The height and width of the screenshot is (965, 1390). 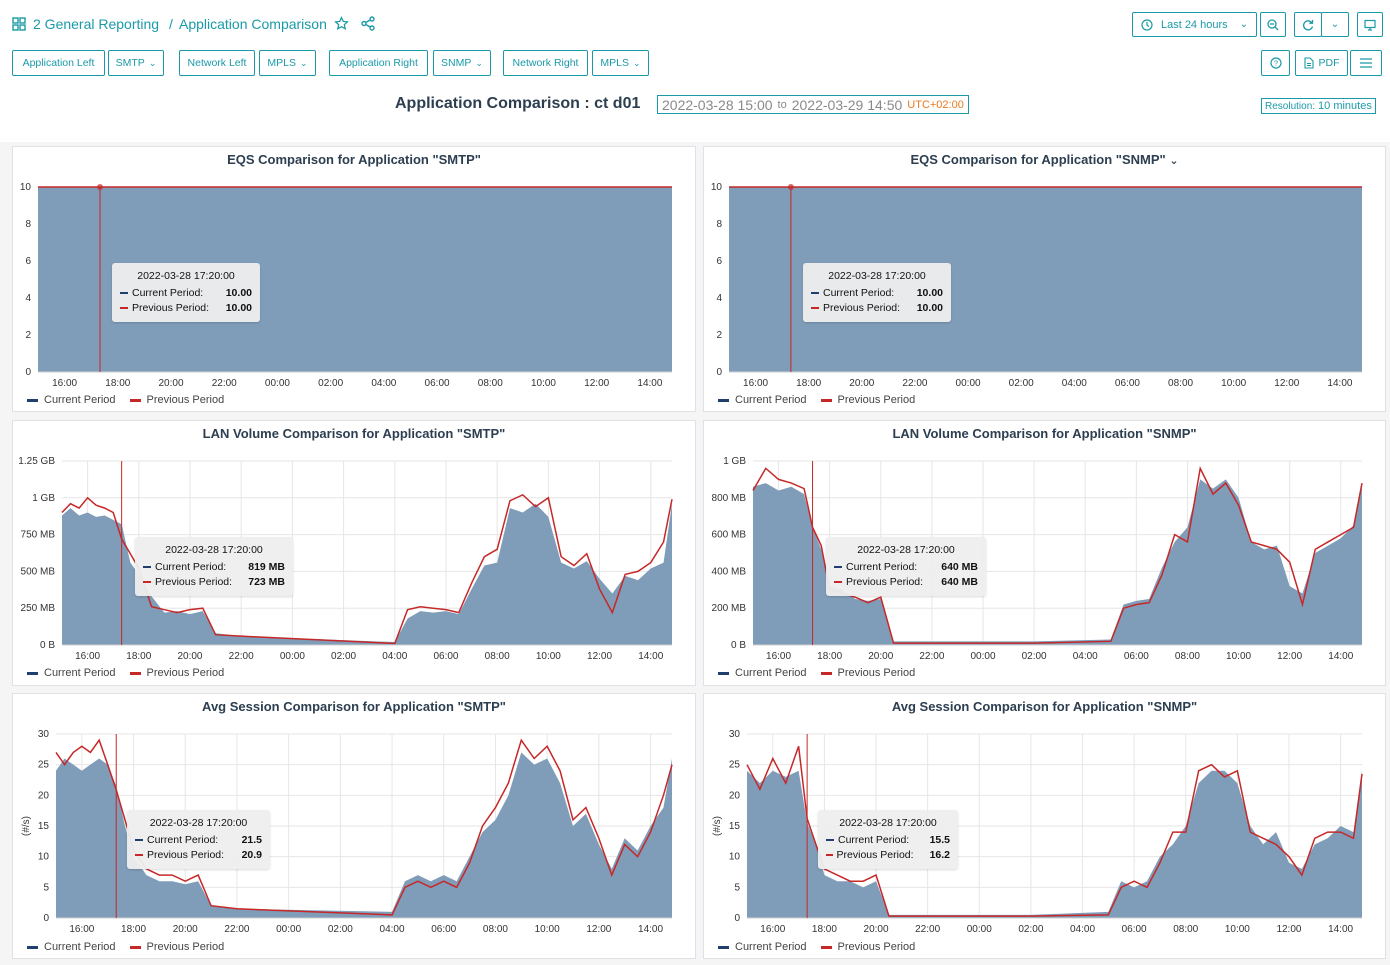 I want to click on resolution-badge: Resolution: 10 minutes, so click(x=1318, y=106).